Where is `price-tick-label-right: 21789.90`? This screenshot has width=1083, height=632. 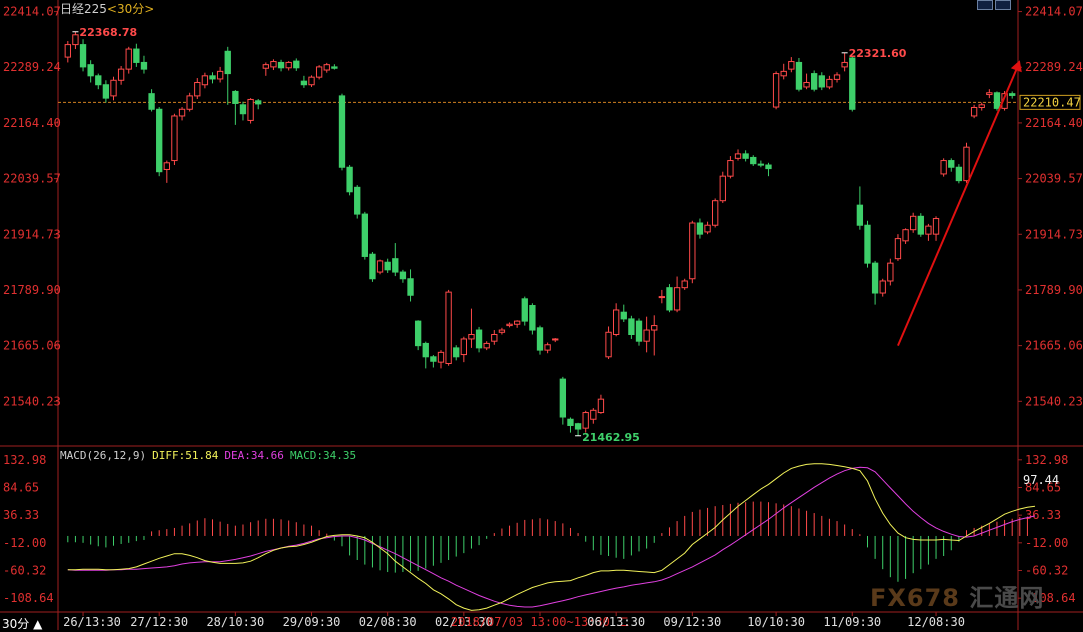
price-tick-label-right: 21789.90 is located at coordinates (1054, 290).